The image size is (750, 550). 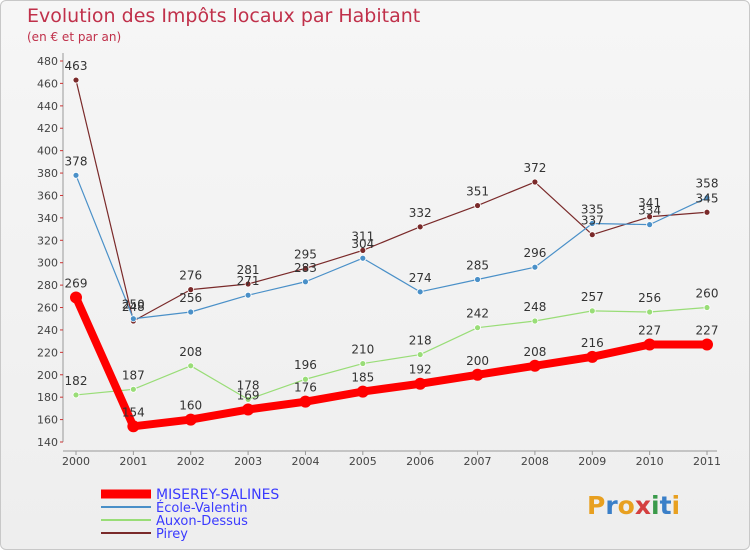 What do you see at coordinates (47, 83) in the screenshot?
I see `y-tick-label: 460` at bounding box center [47, 83].